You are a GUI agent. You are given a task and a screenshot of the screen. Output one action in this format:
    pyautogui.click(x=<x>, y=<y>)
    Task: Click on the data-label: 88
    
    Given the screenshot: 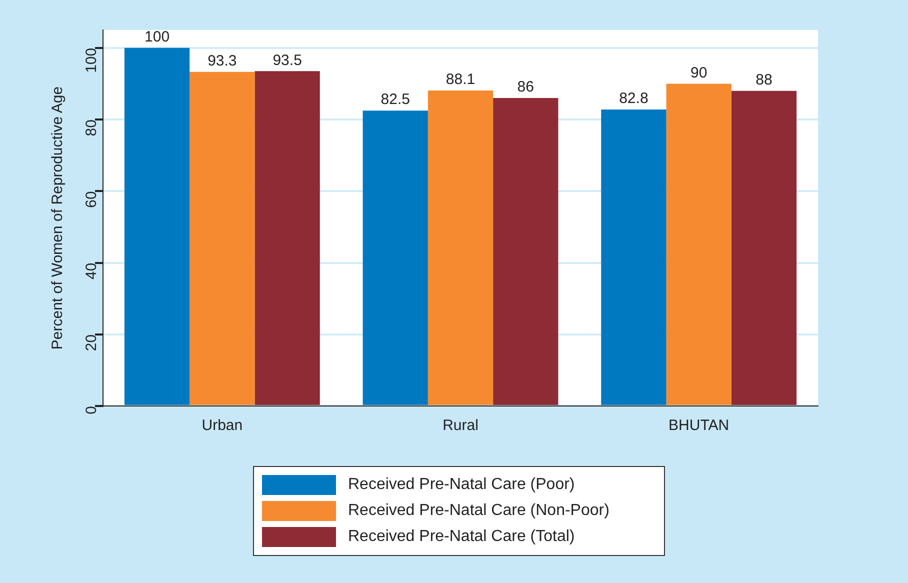 What is the action you would take?
    pyautogui.click(x=764, y=80)
    